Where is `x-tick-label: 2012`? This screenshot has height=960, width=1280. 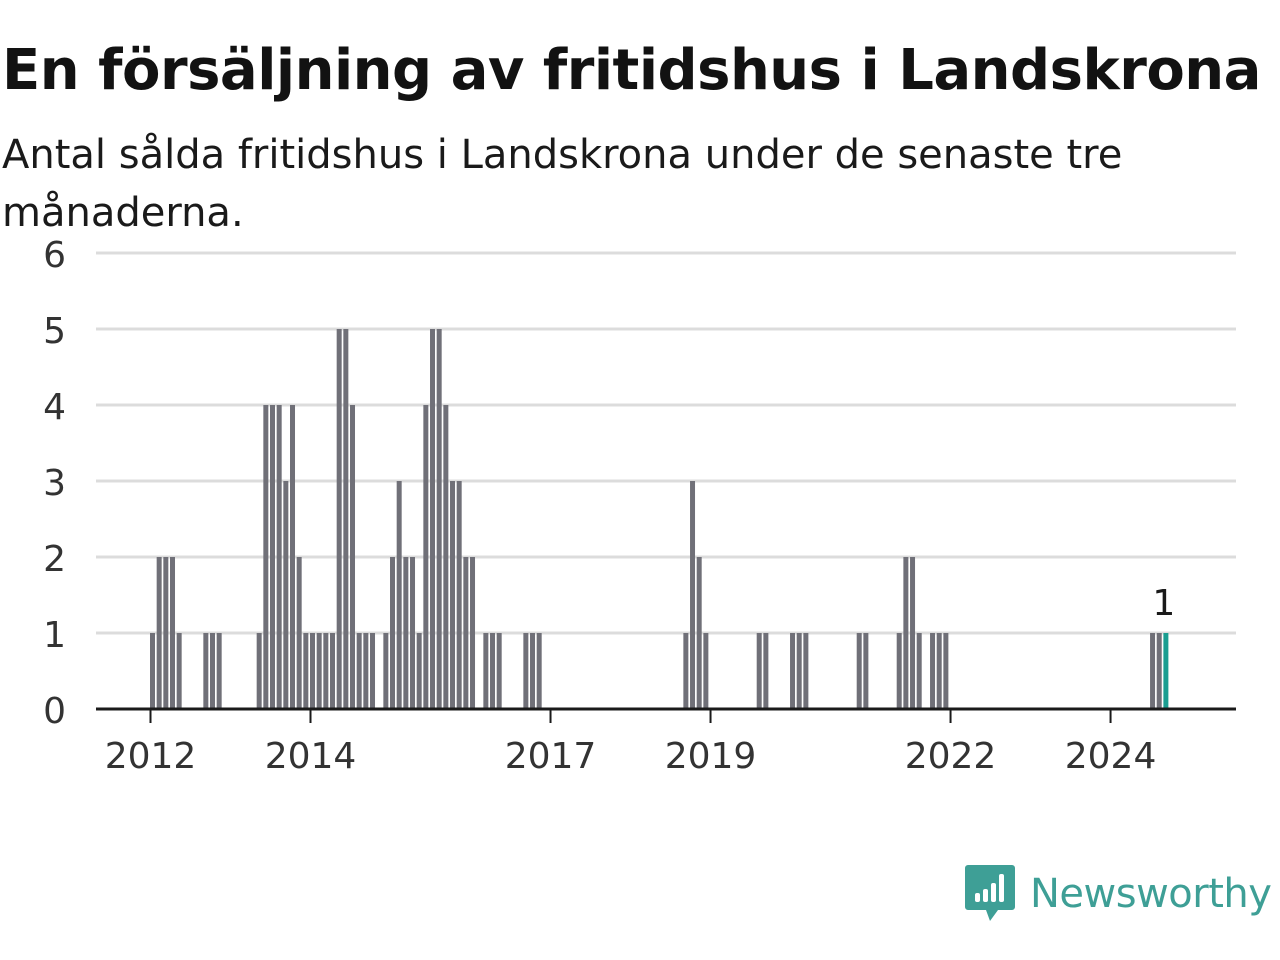 x-tick-label: 2012 is located at coordinates (151, 756).